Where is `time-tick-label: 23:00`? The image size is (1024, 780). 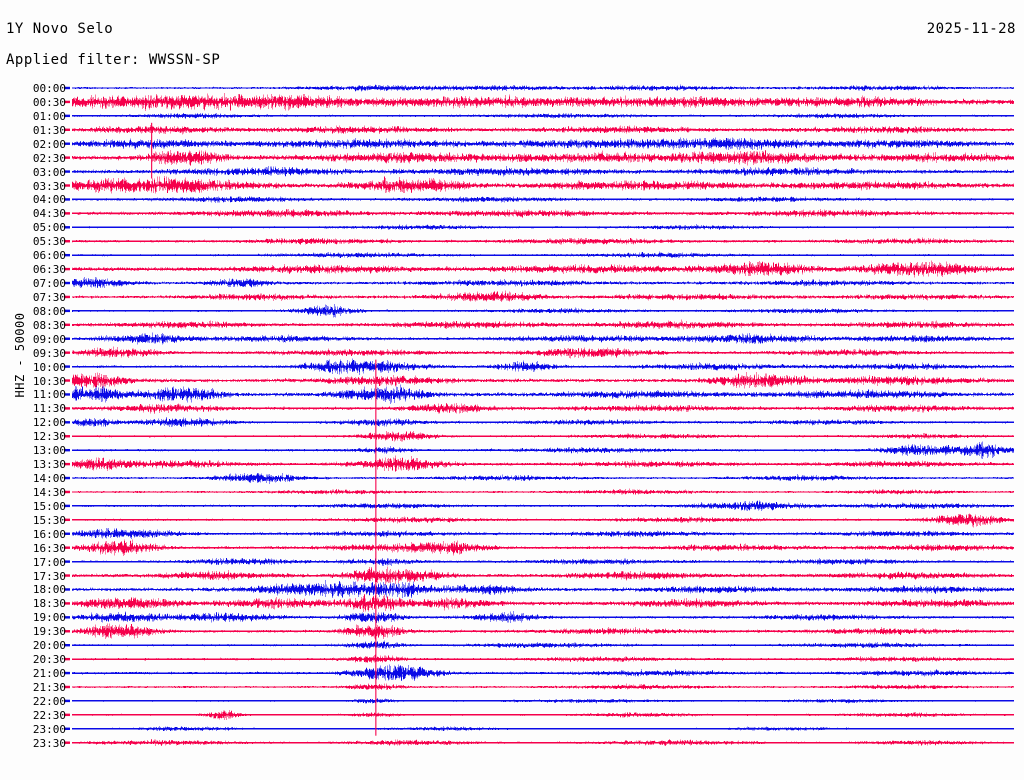 time-tick-label: 23:00 is located at coordinates (49, 729).